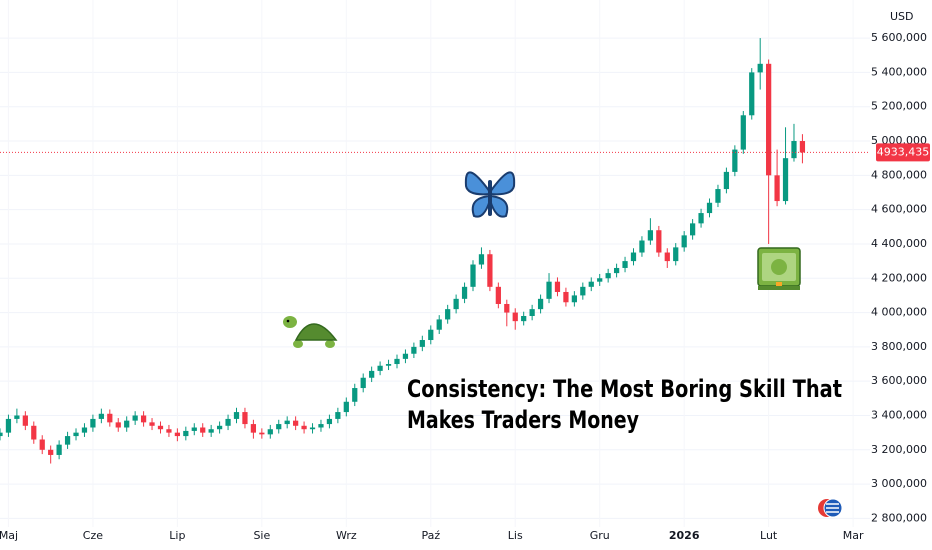 Image resolution: width=932 pixels, height=550 pixels. What do you see at coordinates (93, 535) in the screenshot?
I see `x-tick-label: Cze` at bounding box center [93, 535].